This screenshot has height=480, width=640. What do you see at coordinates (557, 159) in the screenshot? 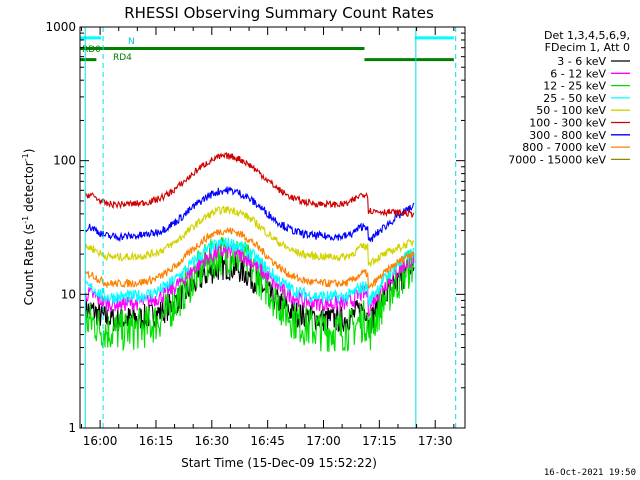
I see `legend-label: 7000 - 15000 keV` at bounding box center [557, 159].